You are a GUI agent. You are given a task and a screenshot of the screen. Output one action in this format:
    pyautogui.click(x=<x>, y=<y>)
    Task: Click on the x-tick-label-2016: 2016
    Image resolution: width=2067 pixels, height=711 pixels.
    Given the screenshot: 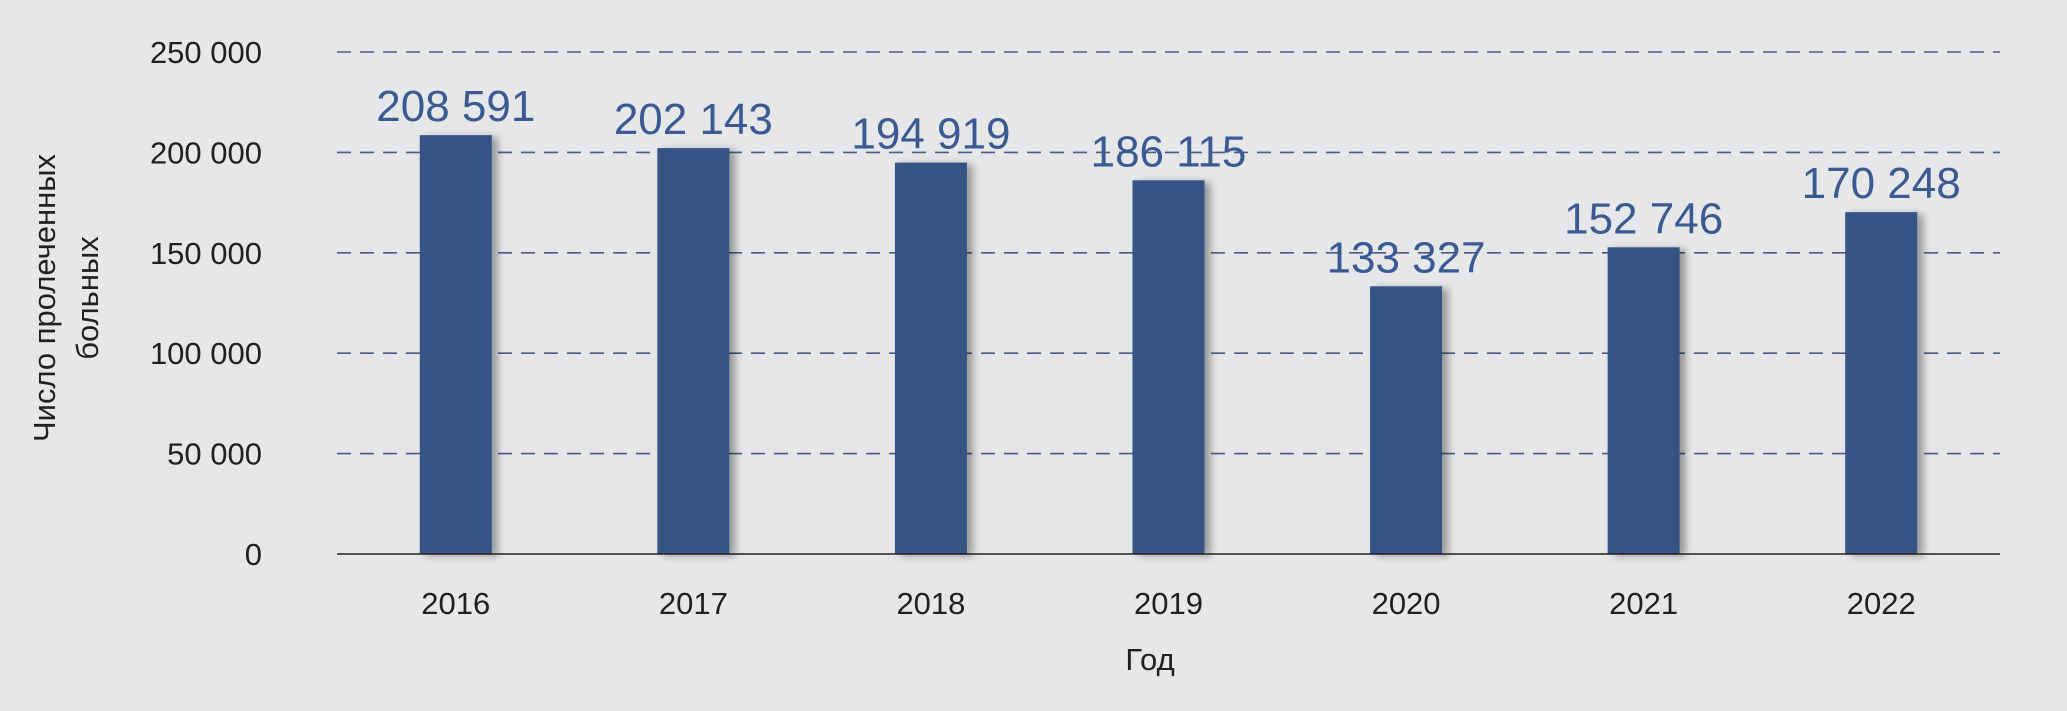 What is the action you would take?
    pyautogui.click(x=455, y=603)
    